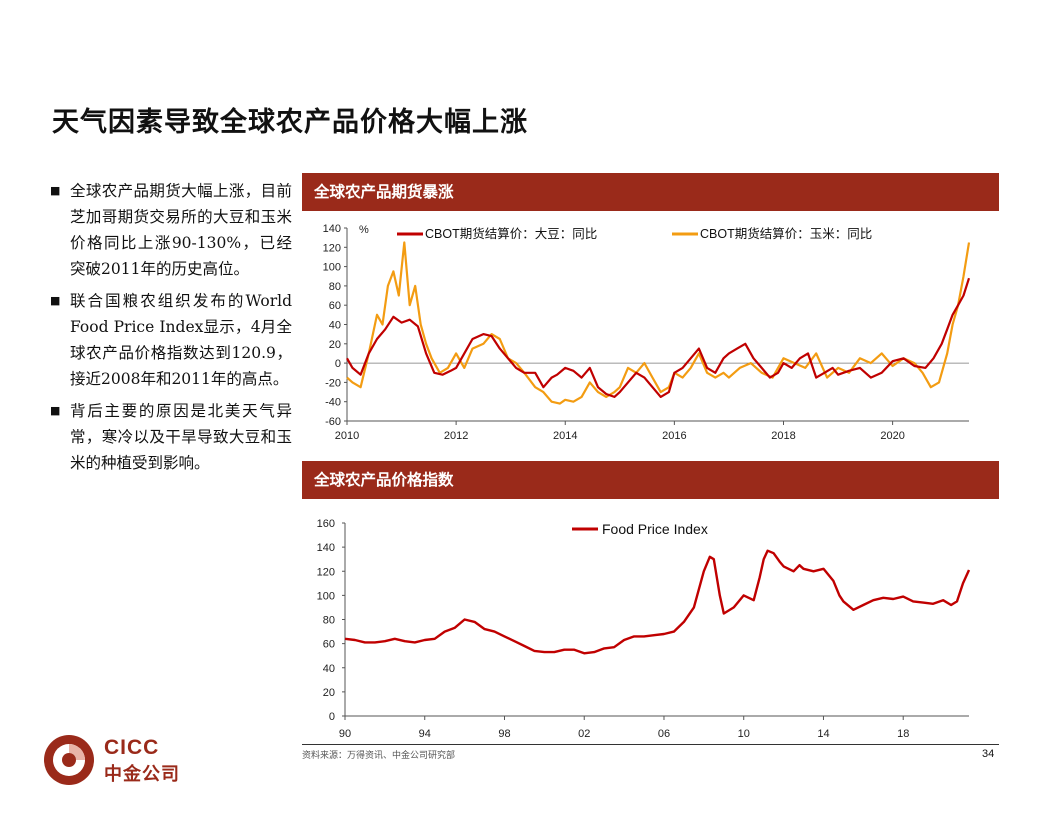 The width and height of the screenshot is (1056, 816). What do you see at coordinates (584, 734) in the screenshot?
I see `x-tick-label: 02` at bounding box center [584, 734].